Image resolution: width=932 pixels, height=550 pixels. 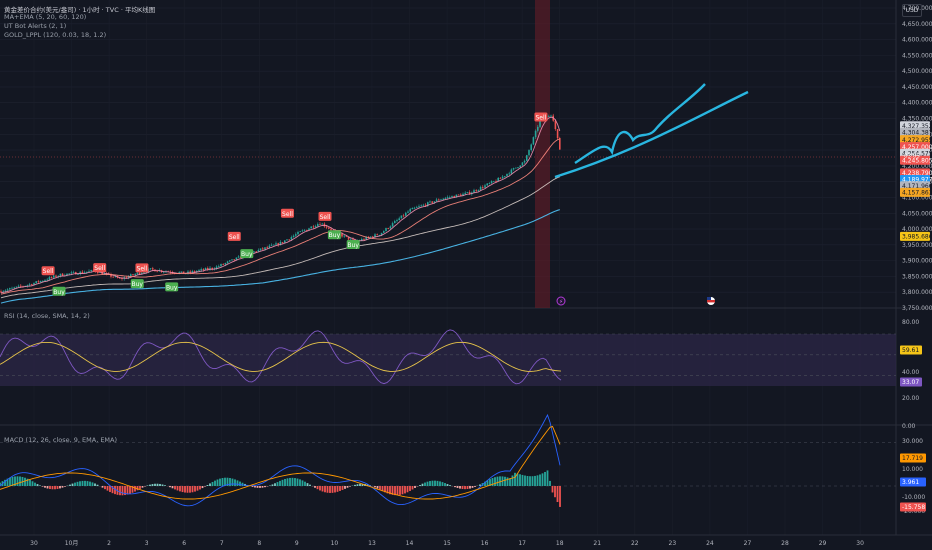 I want to click on countdown-text: 03:05, so click(x=912, y=156).